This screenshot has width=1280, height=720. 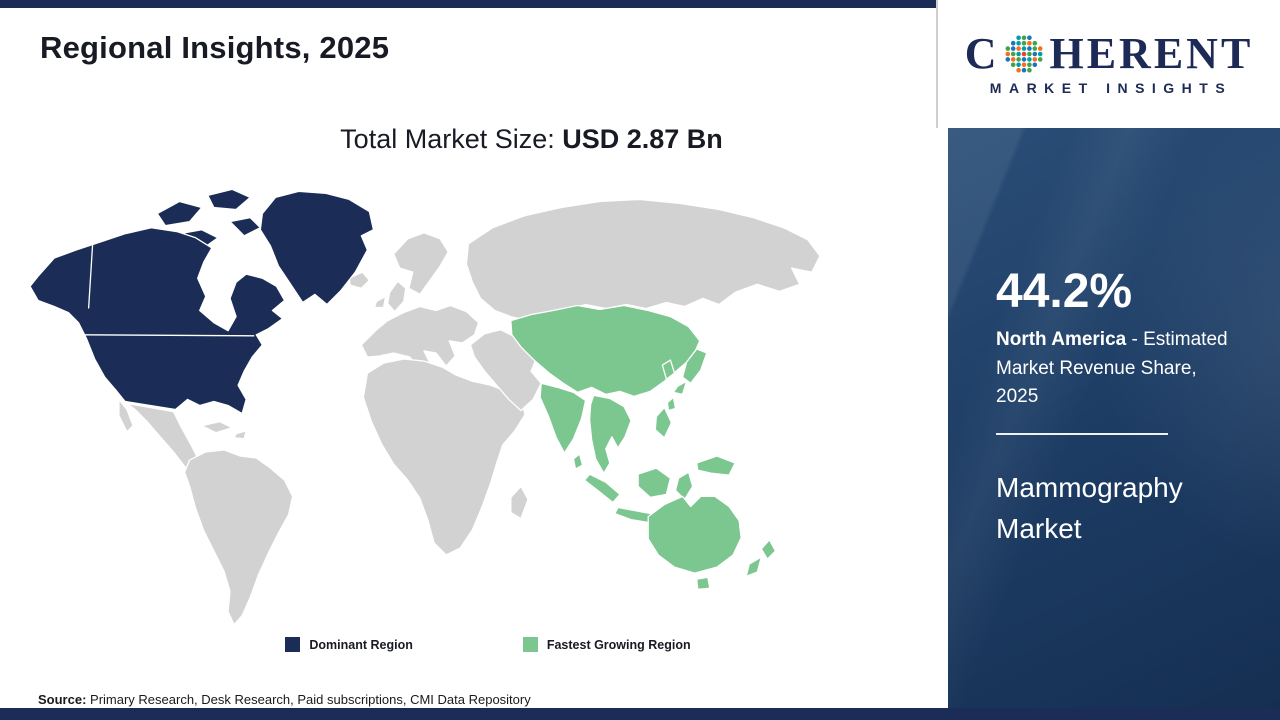 What do you see at coordinates (240, 435) in the screenshot?
I see `region-hispaniola` at bounding box center [240, 435].